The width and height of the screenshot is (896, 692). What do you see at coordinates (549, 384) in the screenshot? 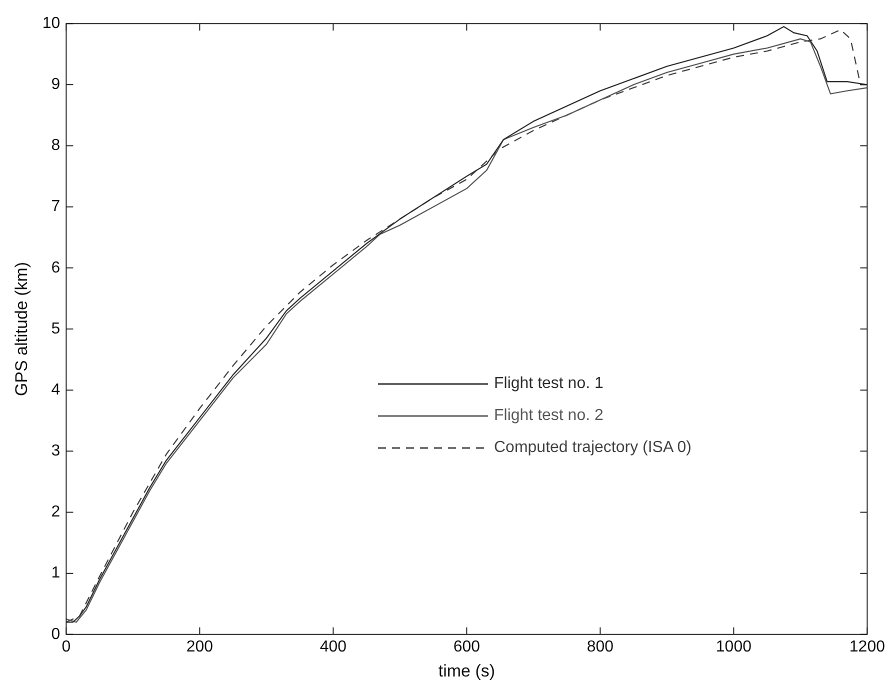
I see `text: Flight test no. 1` at bounding box center [549, 384].